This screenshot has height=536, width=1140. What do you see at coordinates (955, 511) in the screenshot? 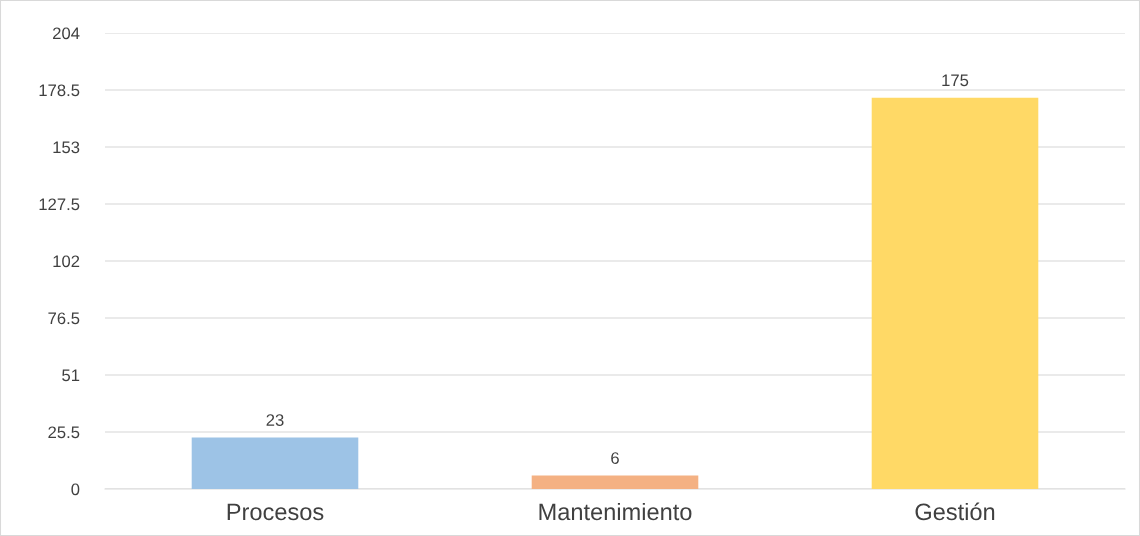
I see `x-tick-label: Gestión` at bounding box center [955, 511].